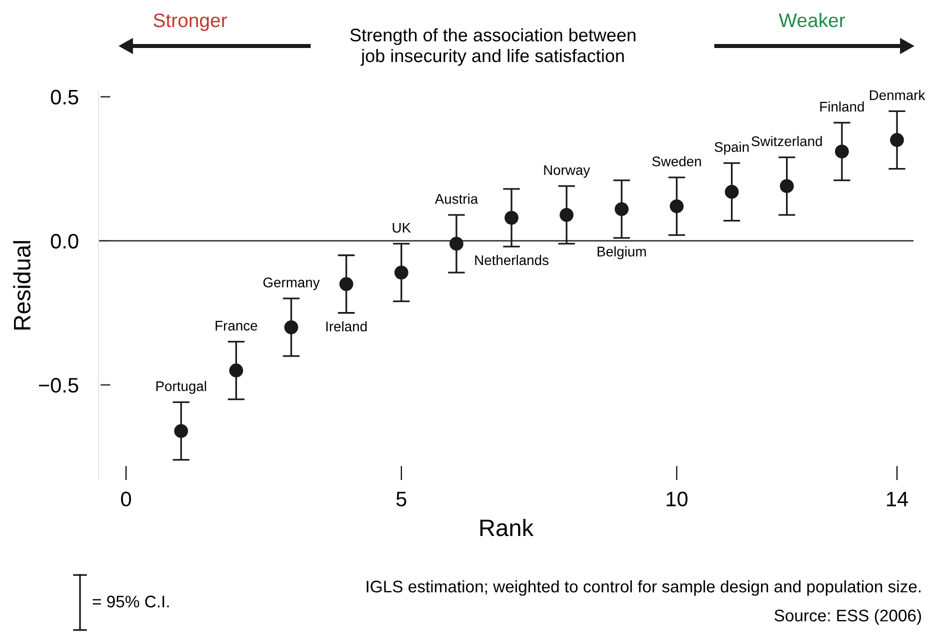  Describe the element at coordinates (126, 499) in the screenshot. I see `x-tick-label: 0` at that location.